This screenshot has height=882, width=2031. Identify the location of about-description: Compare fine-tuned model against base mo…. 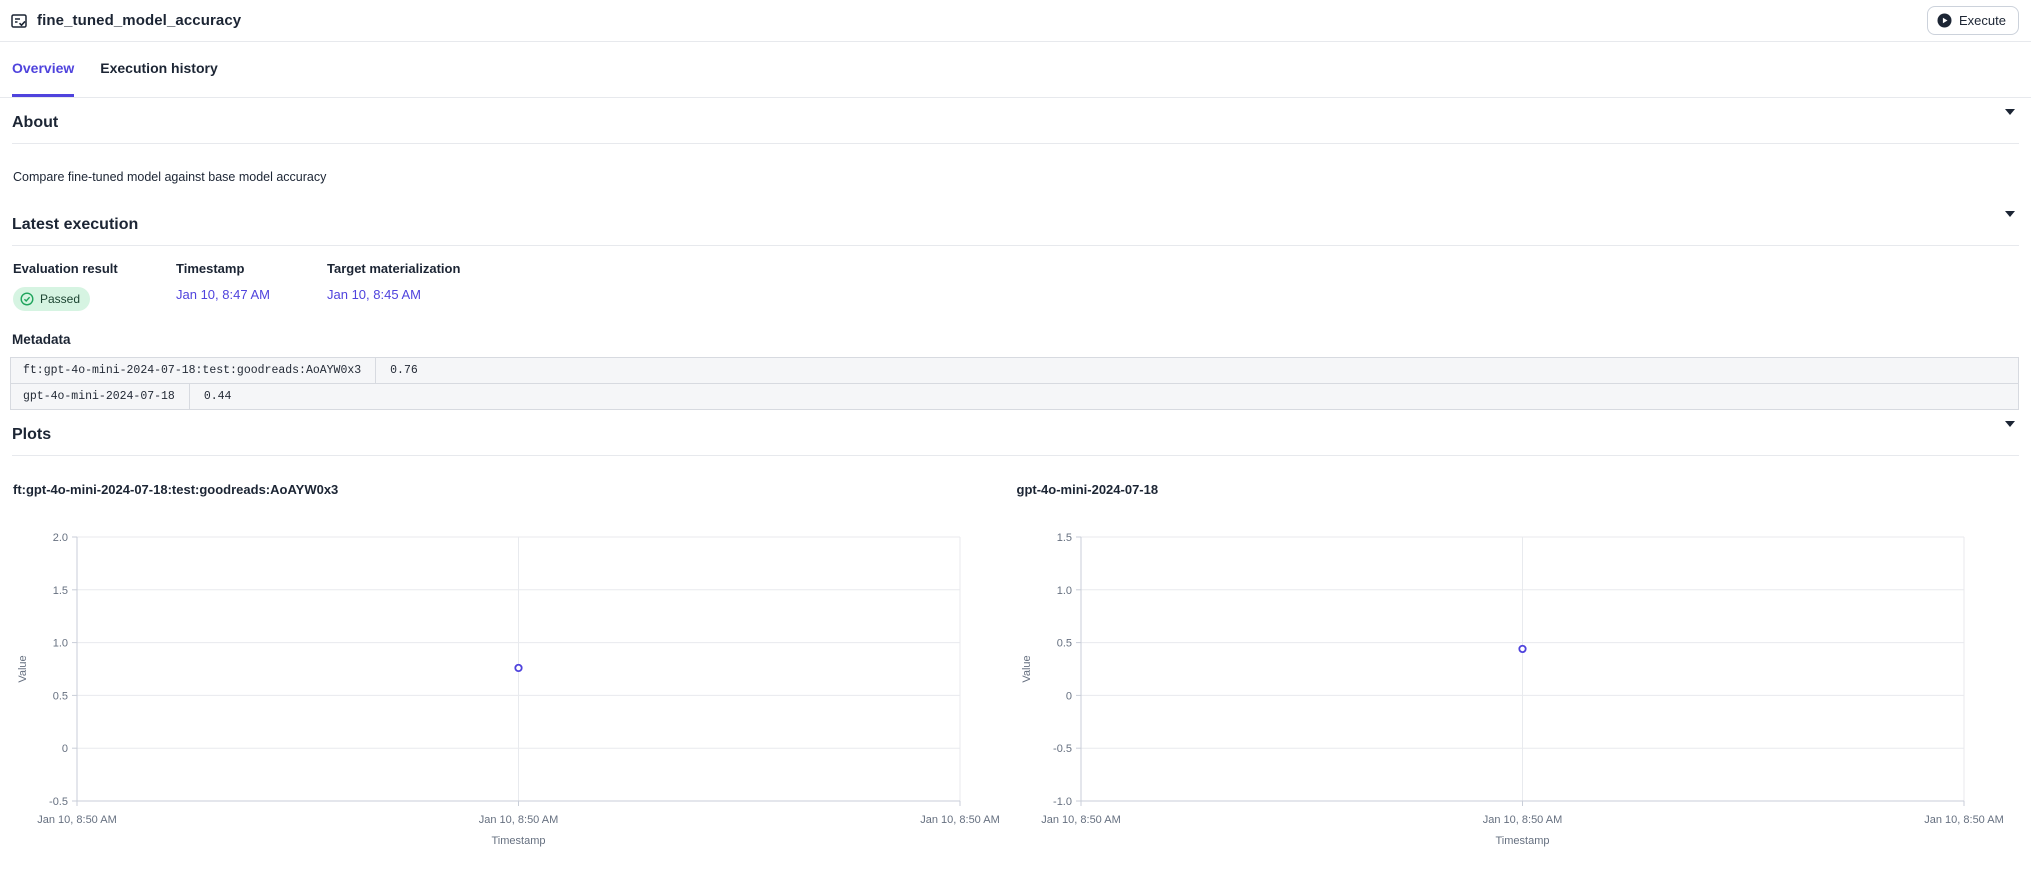
(170, 176).